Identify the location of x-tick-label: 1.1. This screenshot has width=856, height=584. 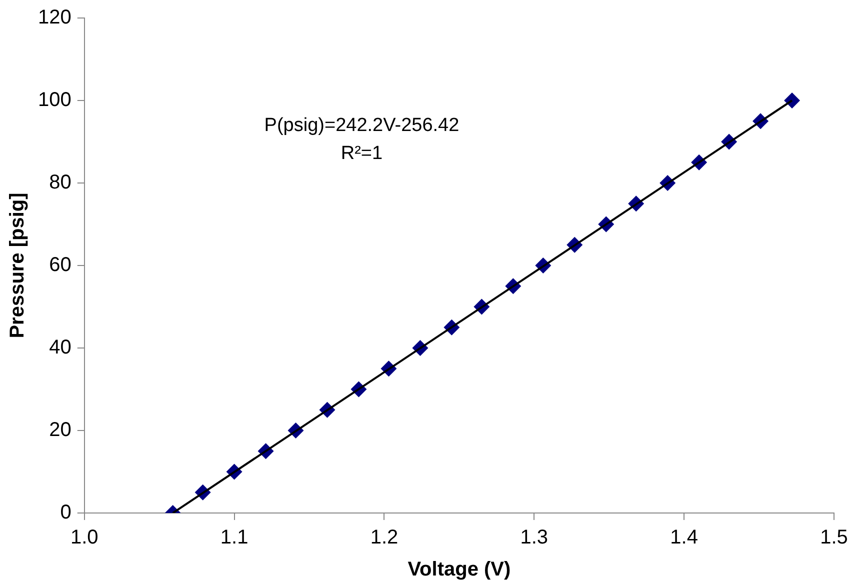
(234, 537).